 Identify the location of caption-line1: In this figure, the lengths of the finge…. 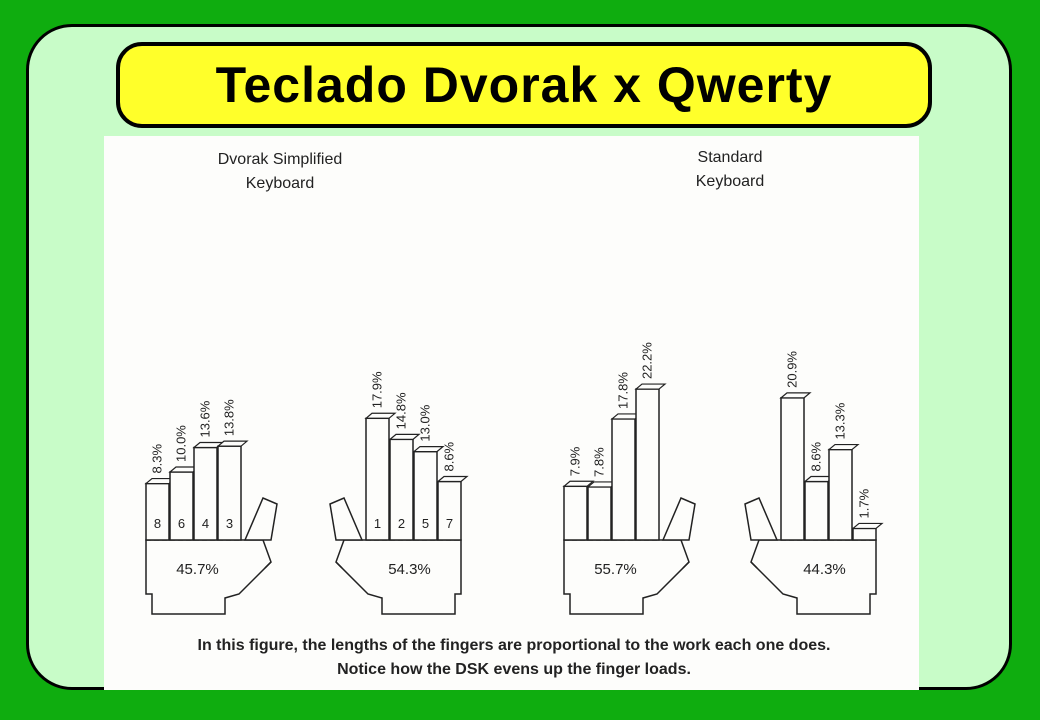
(514, 645).